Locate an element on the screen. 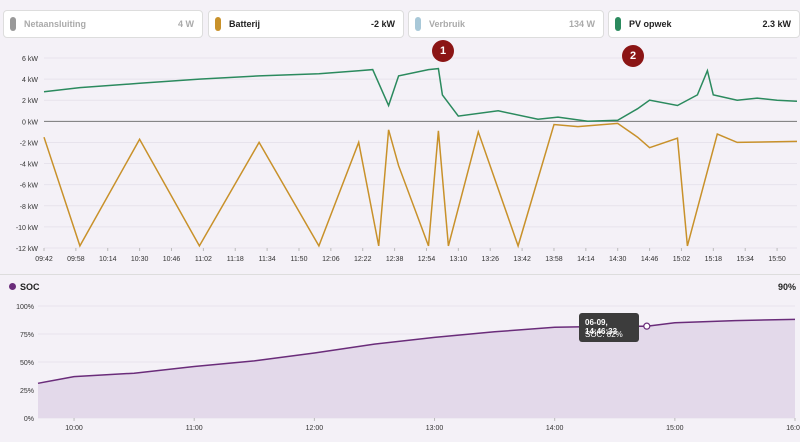 The height and width of the screenshot is (442, 800). x-tick-label: 13:00 is located at coordinates (435, 428).